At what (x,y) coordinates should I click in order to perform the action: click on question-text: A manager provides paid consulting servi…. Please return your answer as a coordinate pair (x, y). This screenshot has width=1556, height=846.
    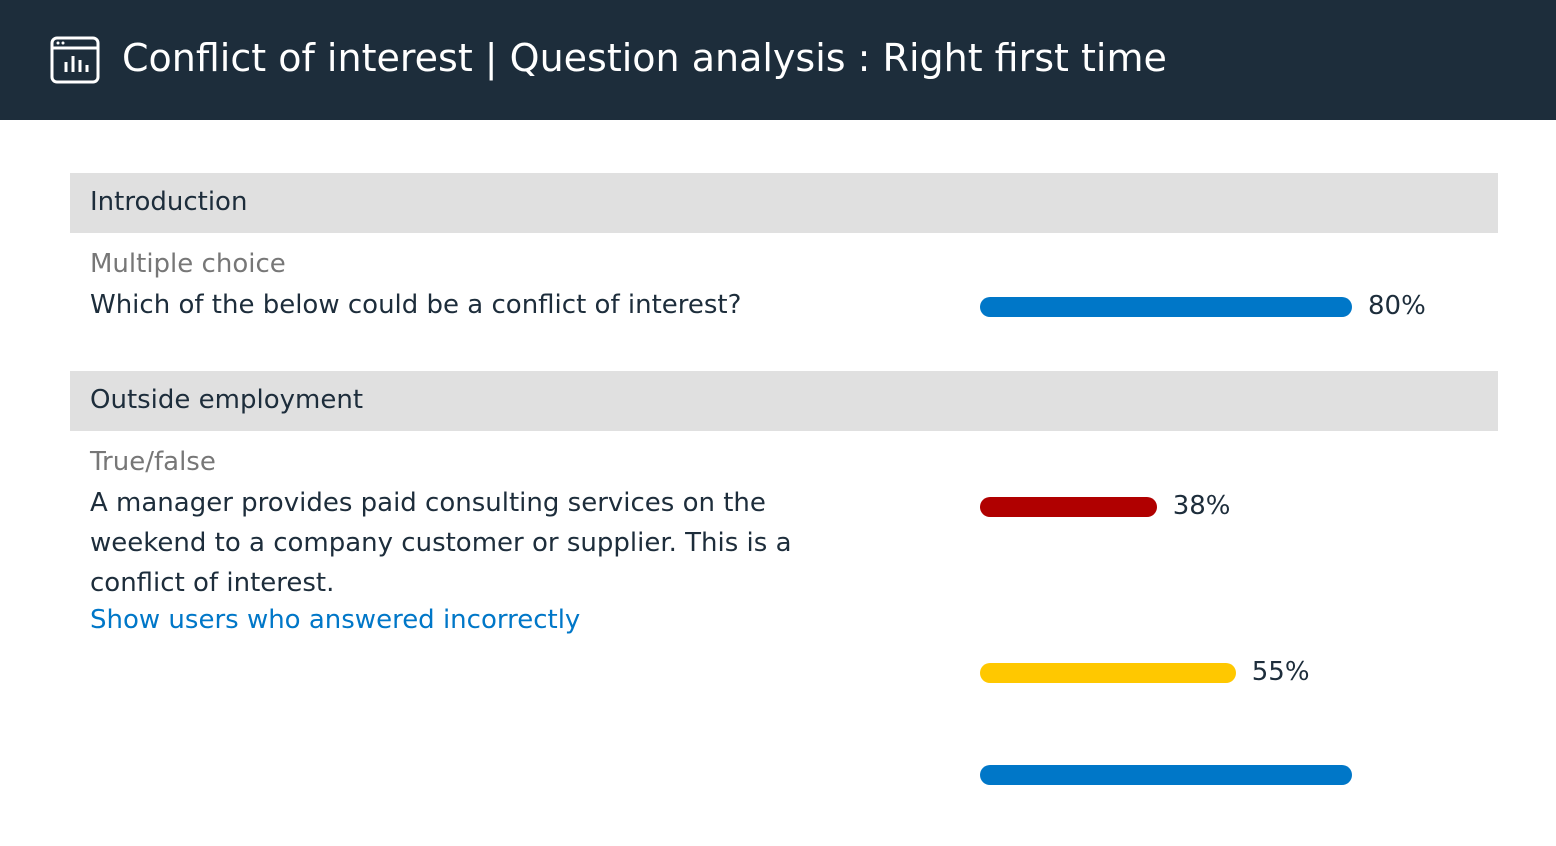
    Looking at the image, I should click on (441, 543).